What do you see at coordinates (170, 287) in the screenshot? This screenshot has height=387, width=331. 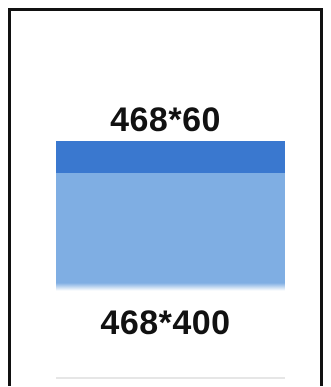 I see `content-block-fade` at bounding box center [170, 287].